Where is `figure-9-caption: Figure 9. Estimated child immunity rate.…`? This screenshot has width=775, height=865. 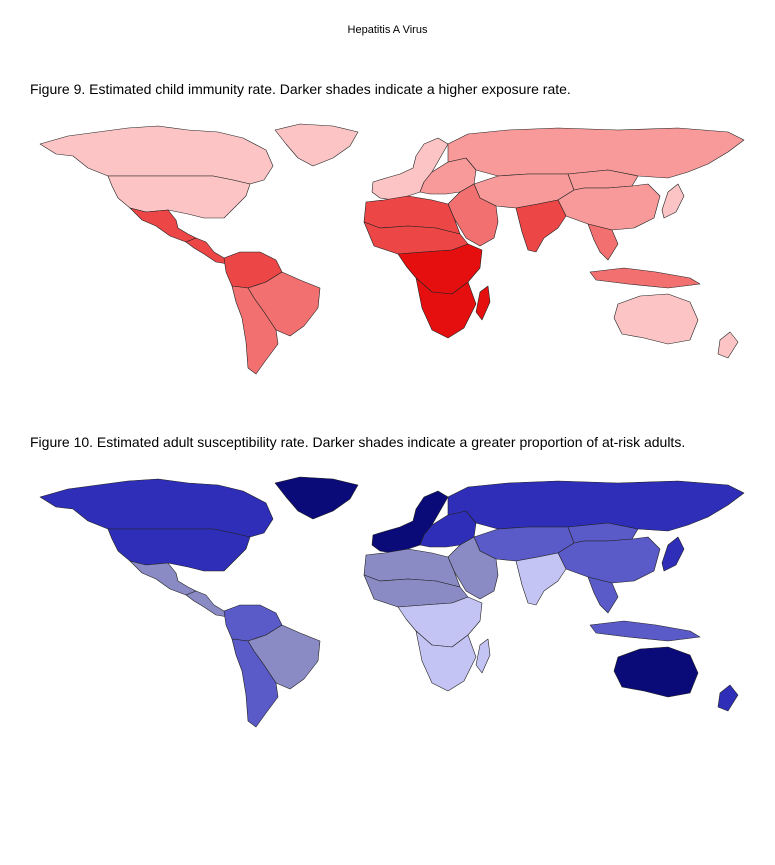
figure-9-caption: Figure 9. Estimated child immunity rate.… is located at coordinates (300, 89).